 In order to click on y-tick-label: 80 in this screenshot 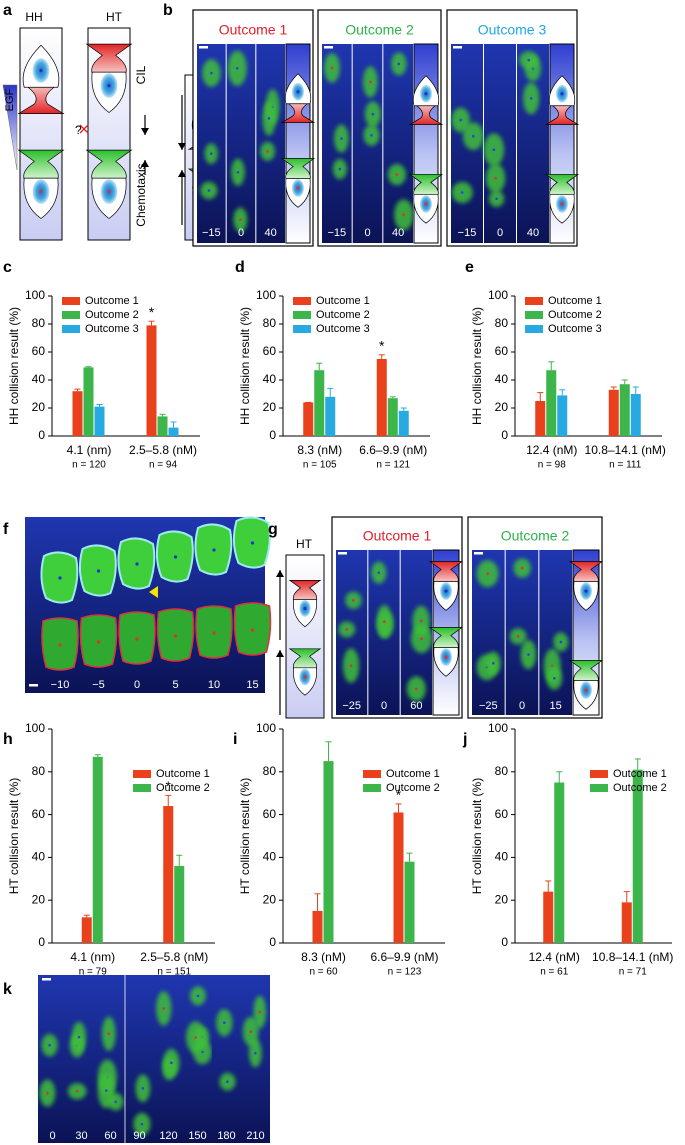, I will do `click(39, 323)`.